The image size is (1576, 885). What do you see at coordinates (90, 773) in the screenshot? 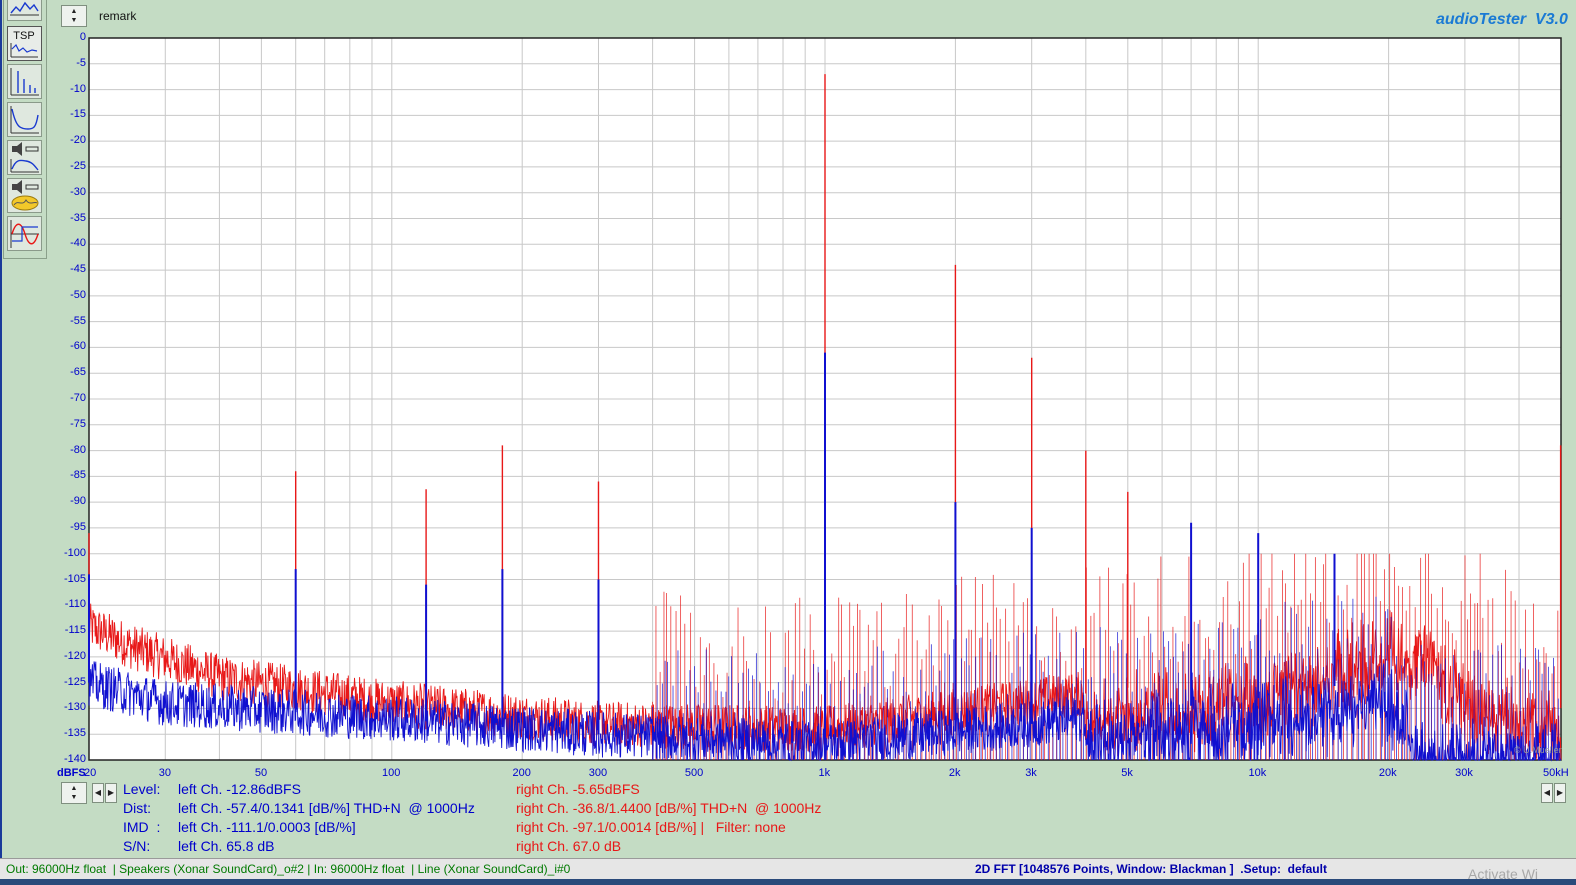
I see `x-tick-label: 20` at bounding box center [90, 773].